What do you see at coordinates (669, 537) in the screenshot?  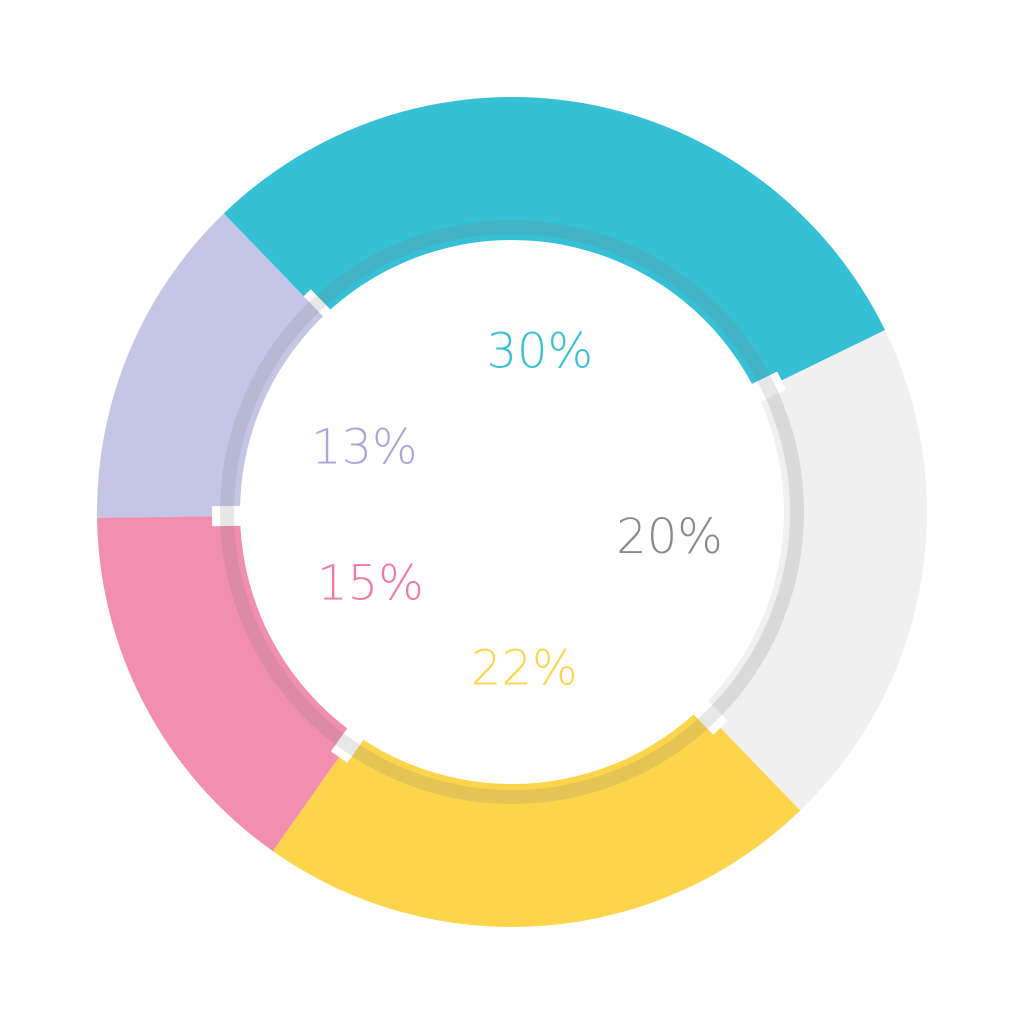 I see `value-label: 20%` at bounding box center [669, 537].